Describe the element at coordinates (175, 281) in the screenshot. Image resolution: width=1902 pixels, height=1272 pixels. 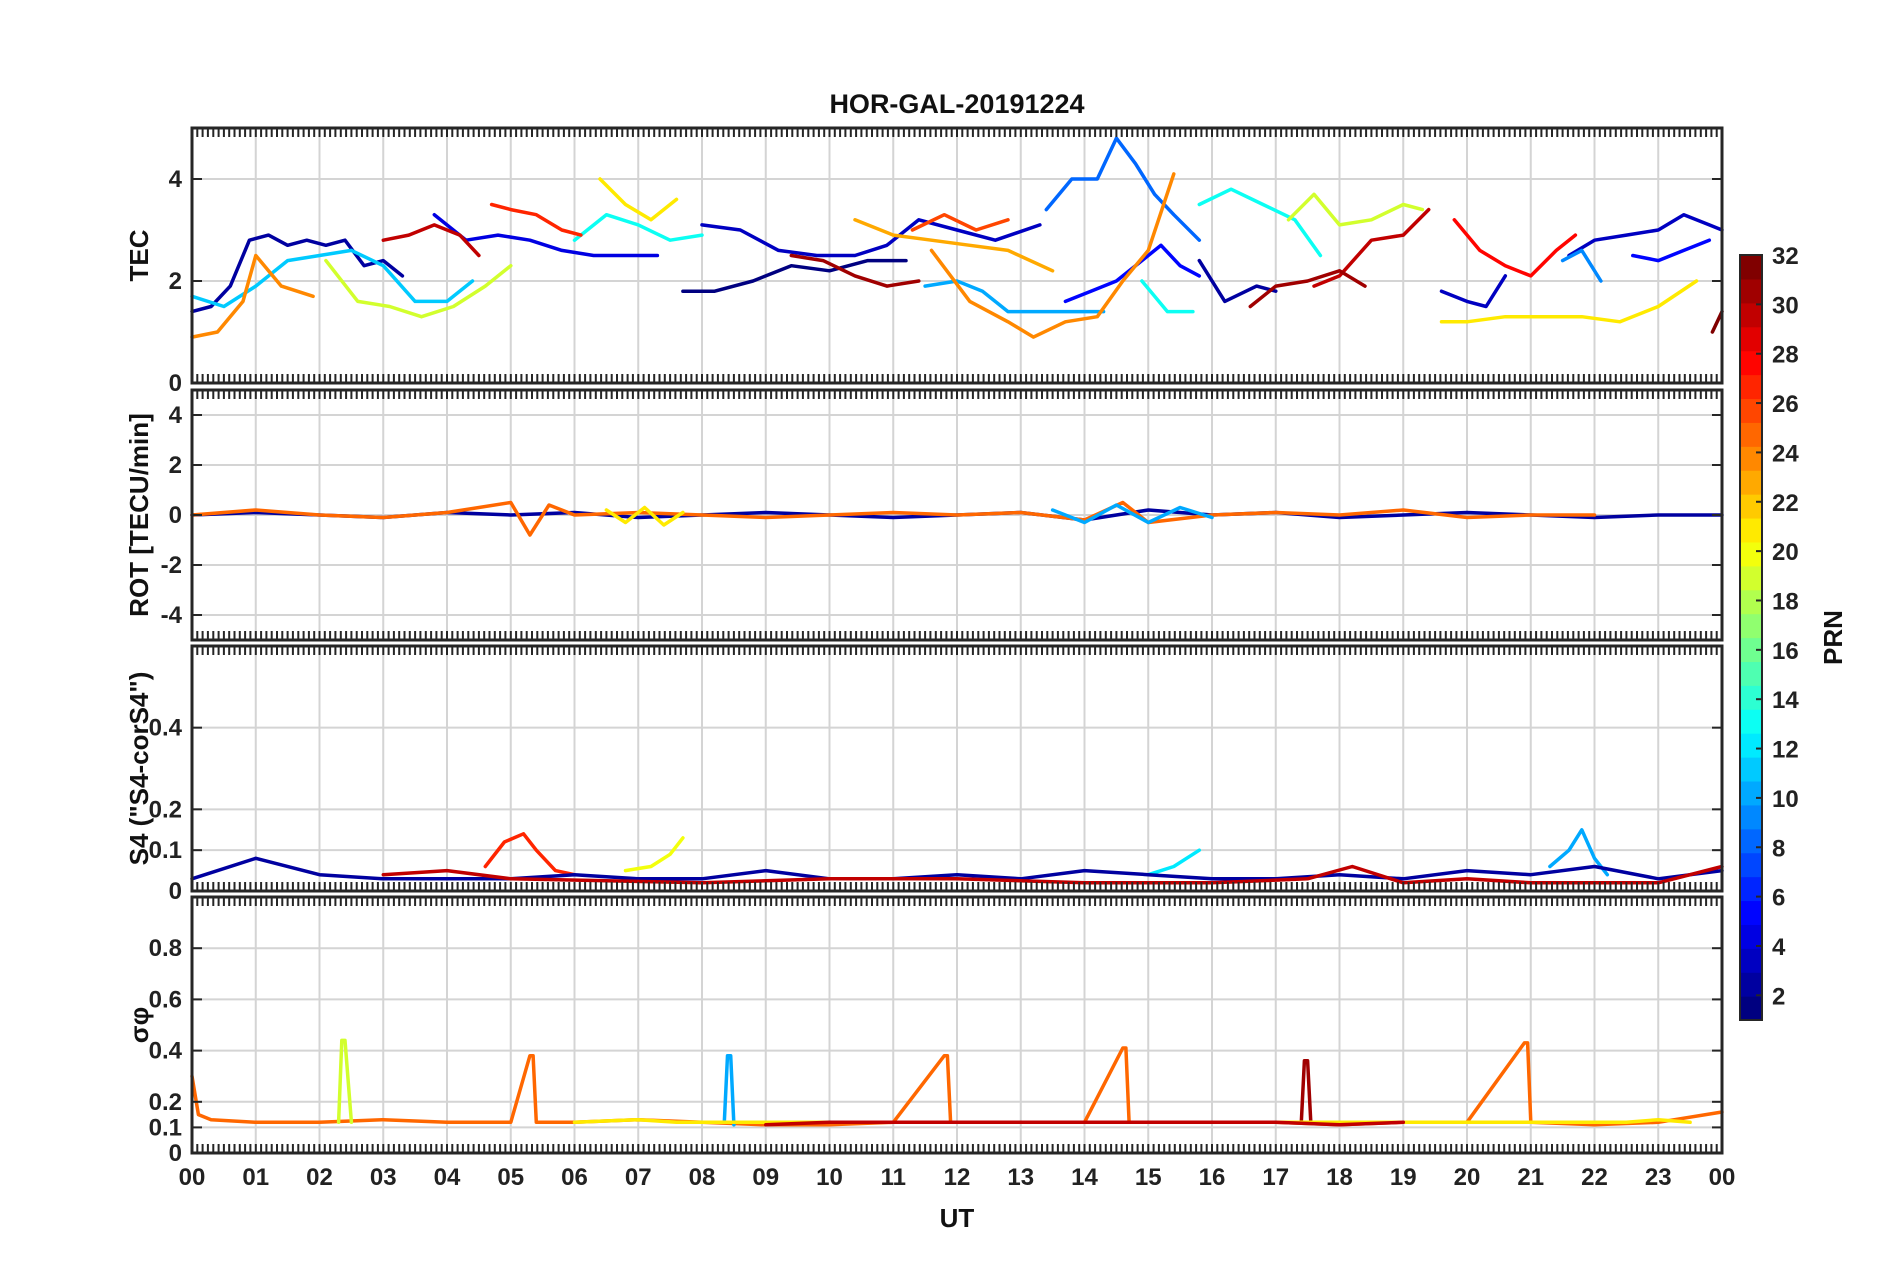
I see `y-tick-label: 2` at that location.